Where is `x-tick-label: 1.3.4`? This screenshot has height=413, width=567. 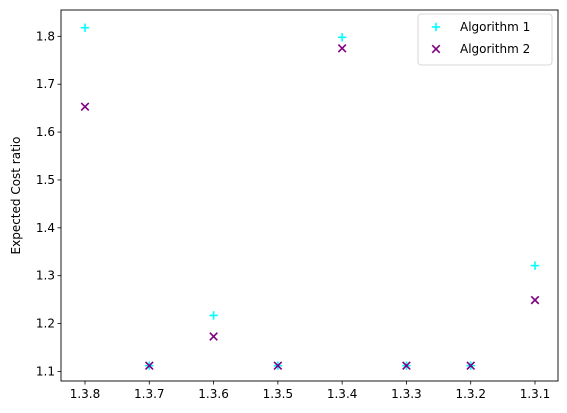 x-tick-label: 1.3.4 is located at coordinates (342, 394).